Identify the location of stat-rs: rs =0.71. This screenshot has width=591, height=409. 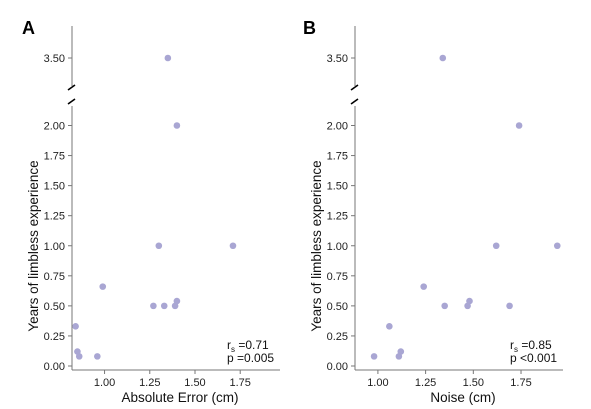
(248, 346).